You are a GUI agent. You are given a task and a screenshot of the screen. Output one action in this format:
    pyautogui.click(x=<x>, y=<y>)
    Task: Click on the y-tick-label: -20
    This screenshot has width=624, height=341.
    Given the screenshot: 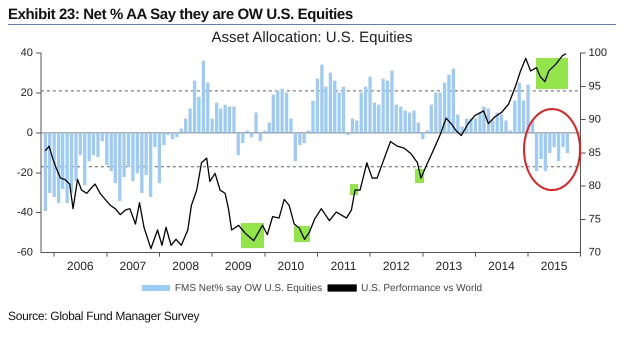 What is the action you would take?
    pyautogui.click(x=24, y=172)
    